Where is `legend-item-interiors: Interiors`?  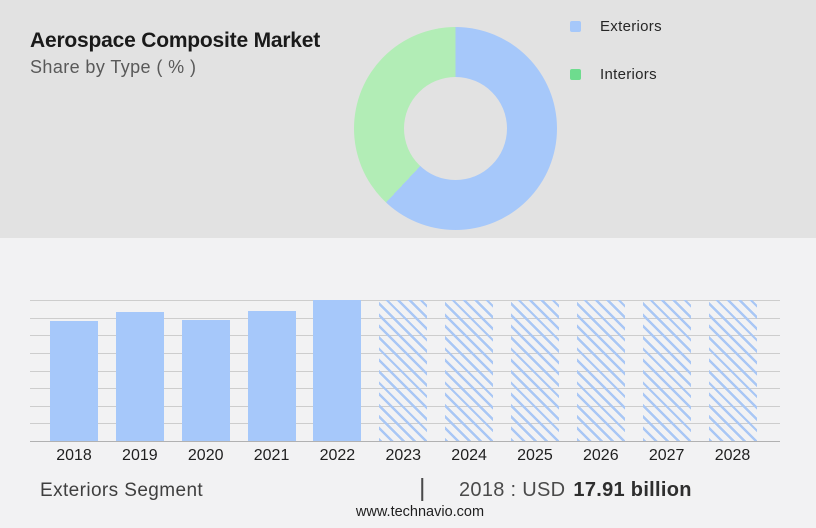
legend-item-interiors: Interiors is located at coordinates (613, 74).